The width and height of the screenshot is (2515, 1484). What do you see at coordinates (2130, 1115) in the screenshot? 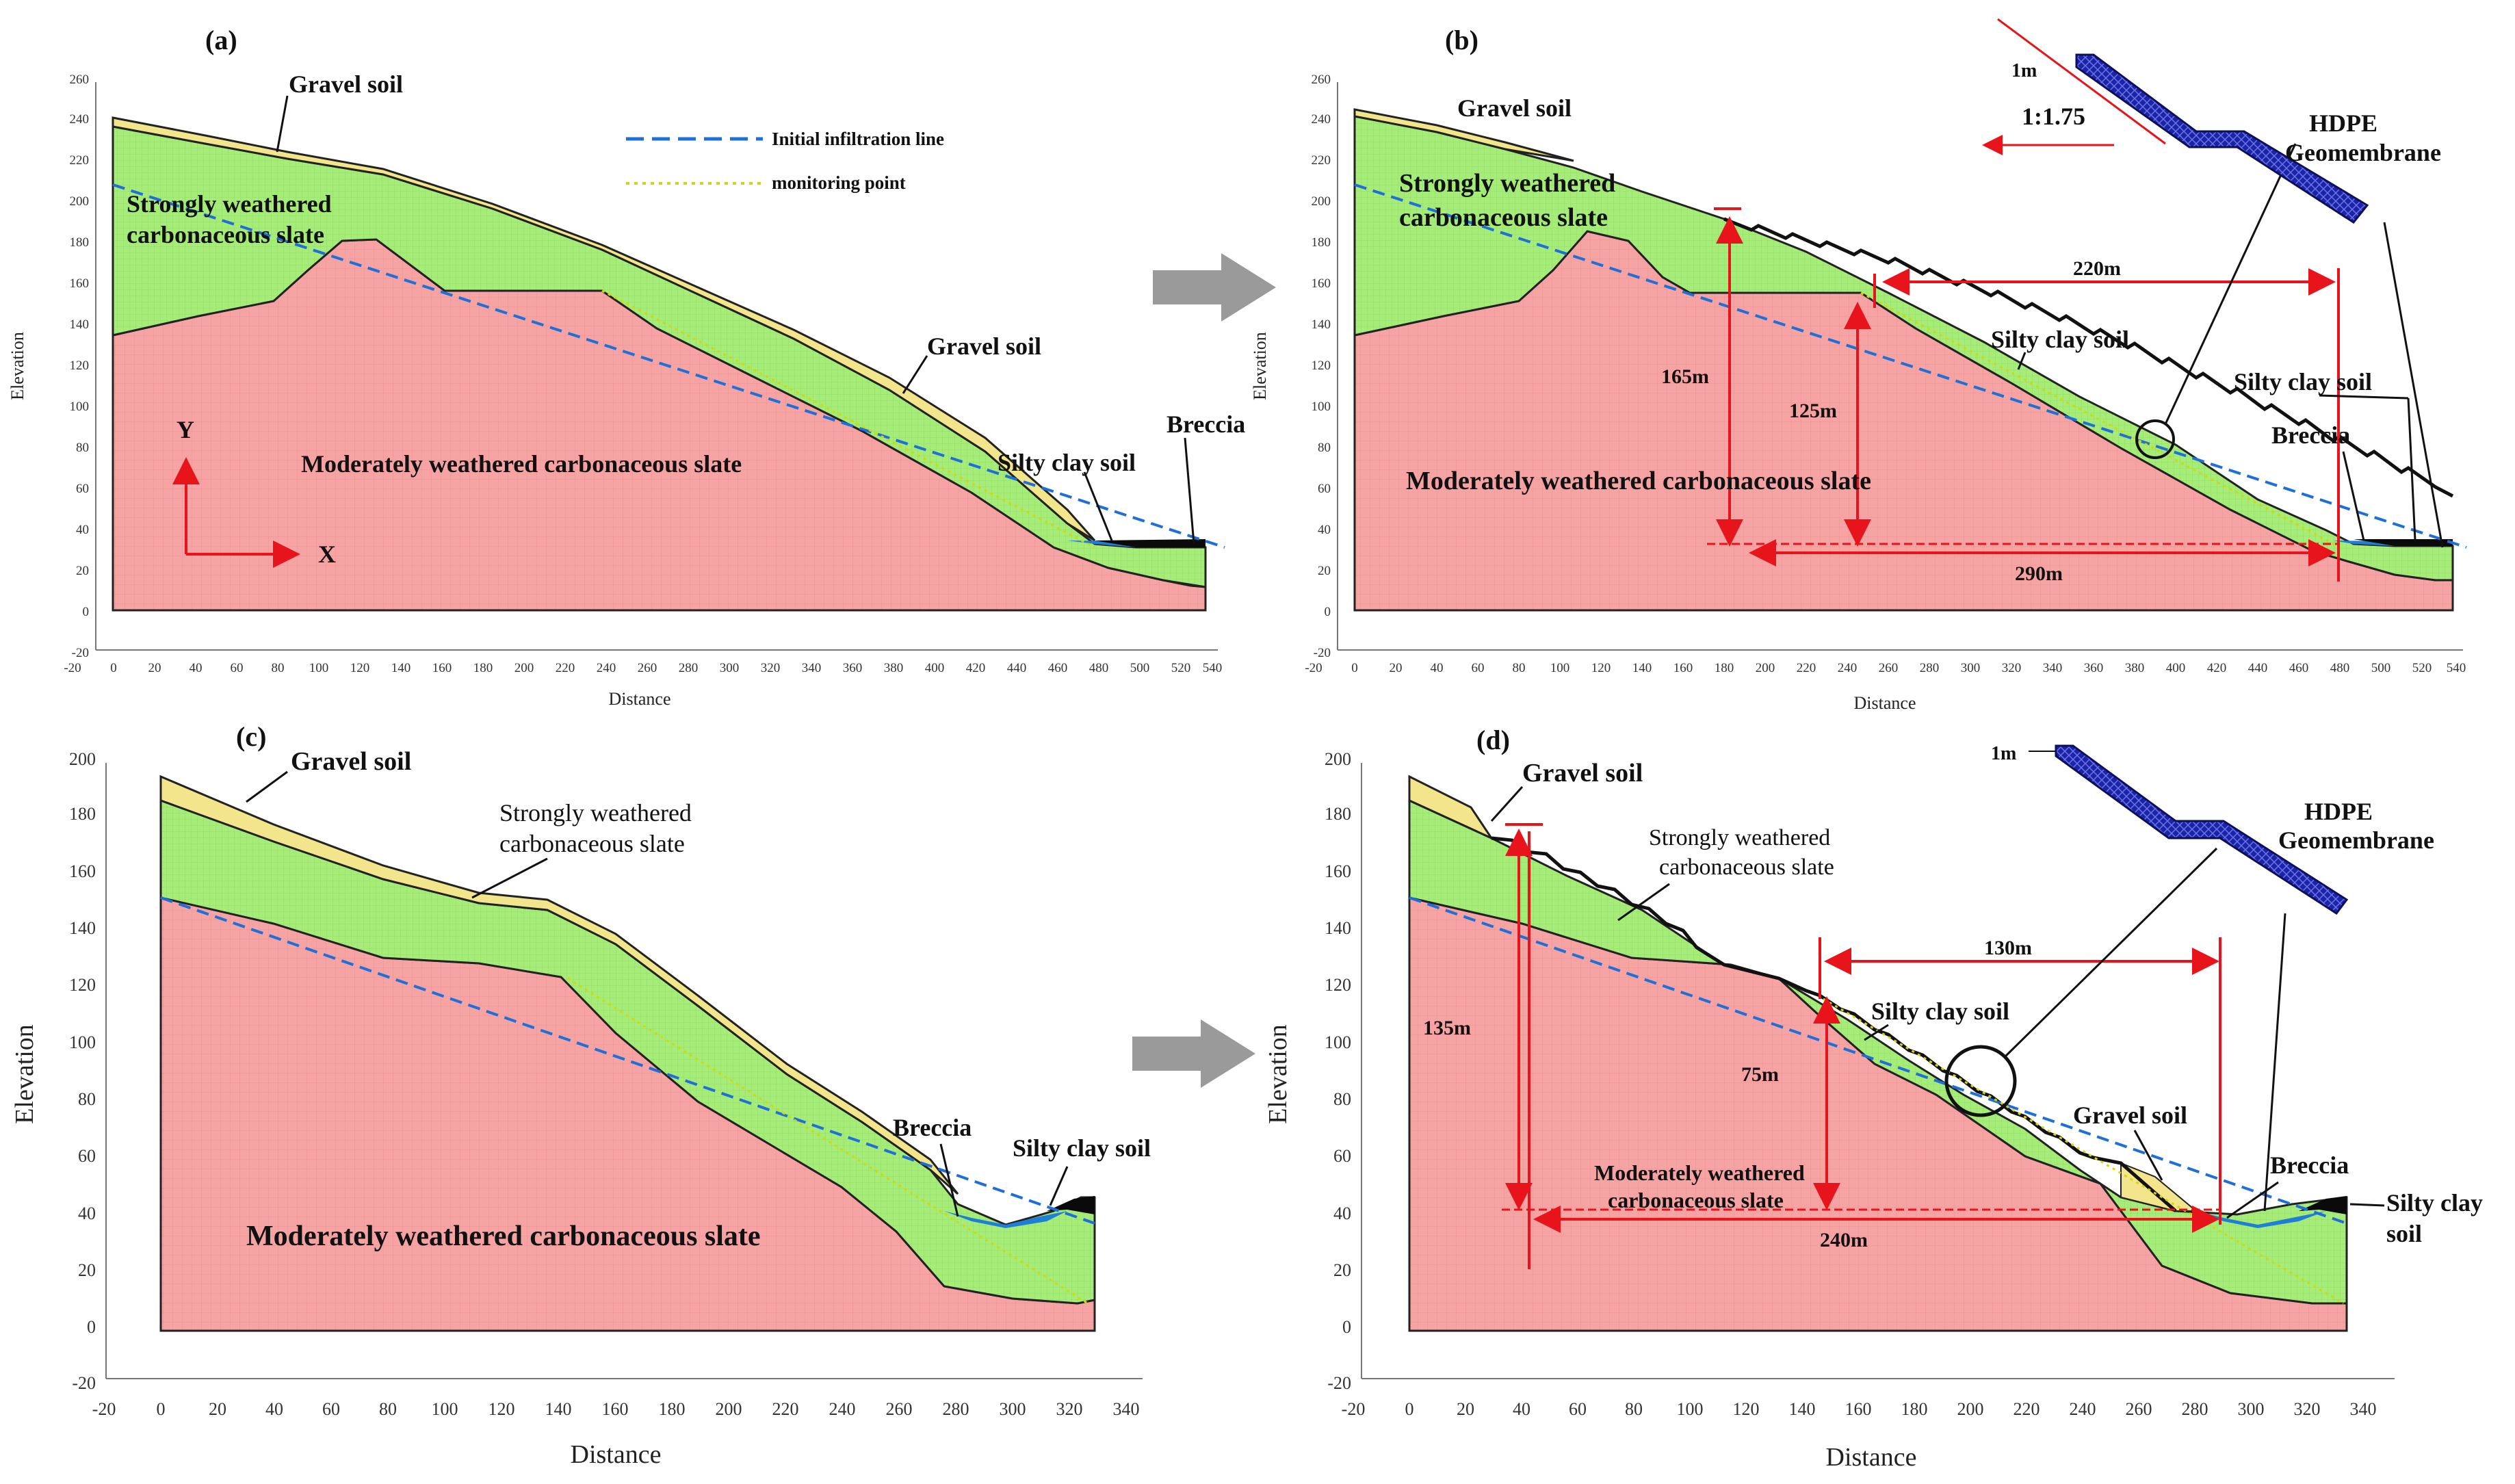
I see `label-gravel-soil-mid: Gravel soil` at bounding box center [2130, 1115].